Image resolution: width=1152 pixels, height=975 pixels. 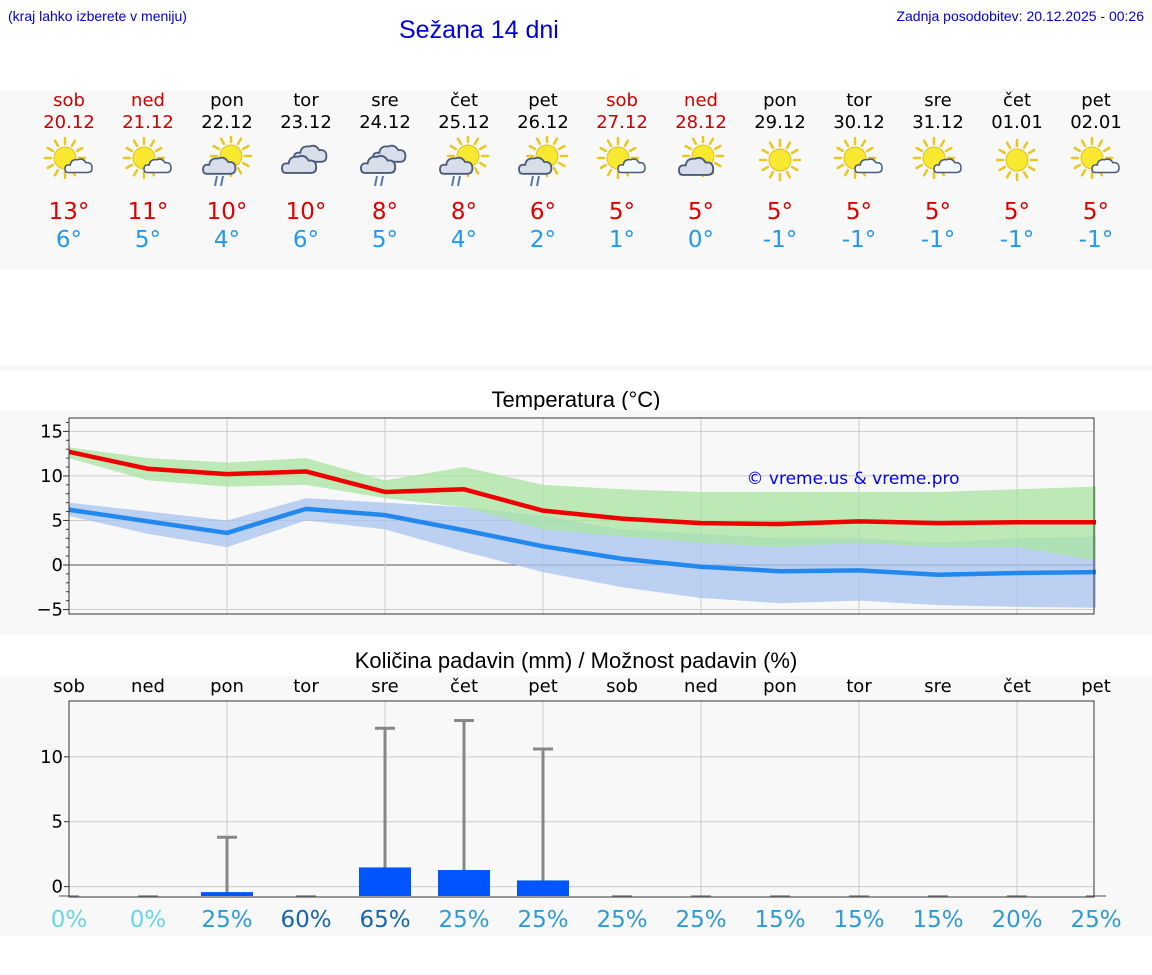 What do you see at coordinates (1020, 16) in the screenshot?
I see `last-updated: Zadnja posodobitev: 20.12.2025 - 00:26` at bounding box center [1020, 16].